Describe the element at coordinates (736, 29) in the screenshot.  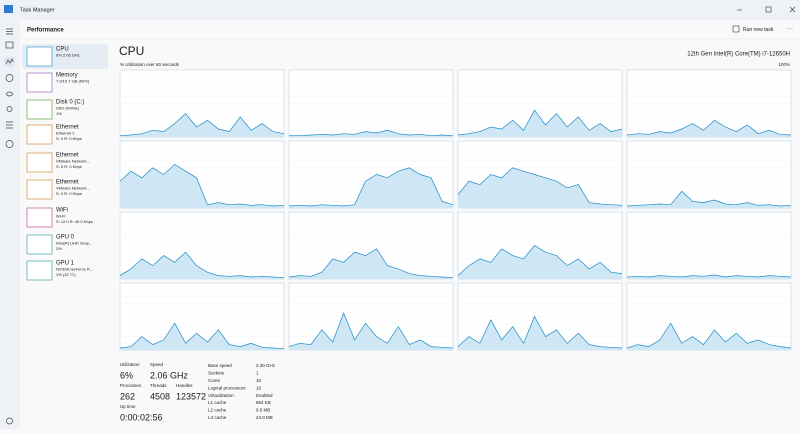
I see `run-task-icon` at that location.